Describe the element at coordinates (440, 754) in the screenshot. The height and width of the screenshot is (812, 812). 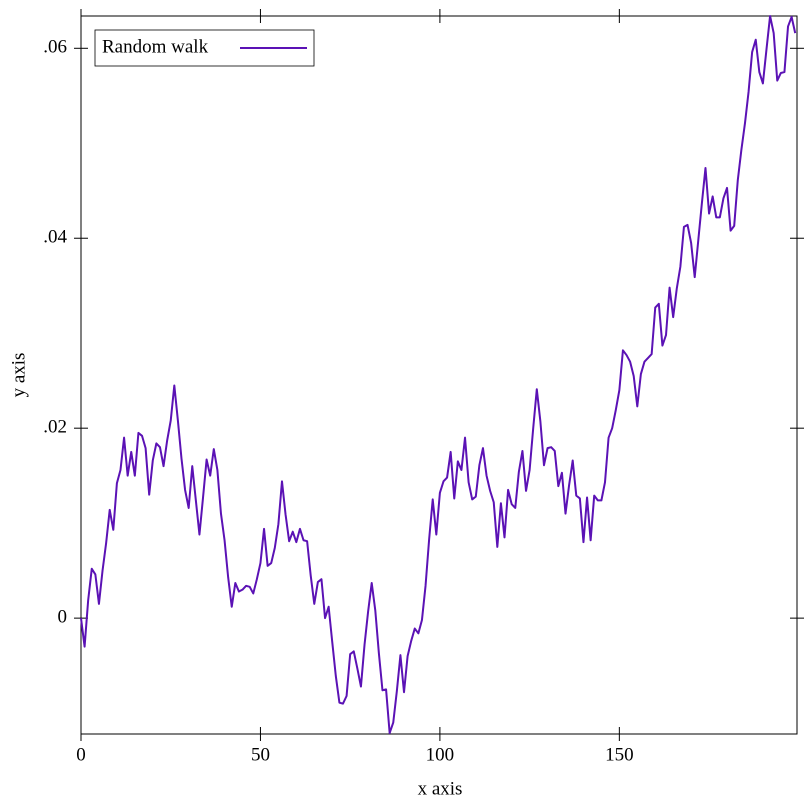
I see `x-tick-label: 100` at that location.